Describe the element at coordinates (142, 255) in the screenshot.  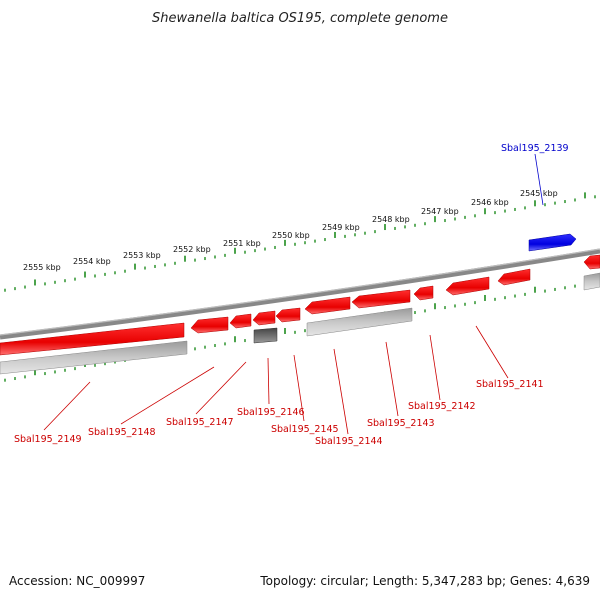
I see `tick-label-2553: 2553 kbp` at that location.